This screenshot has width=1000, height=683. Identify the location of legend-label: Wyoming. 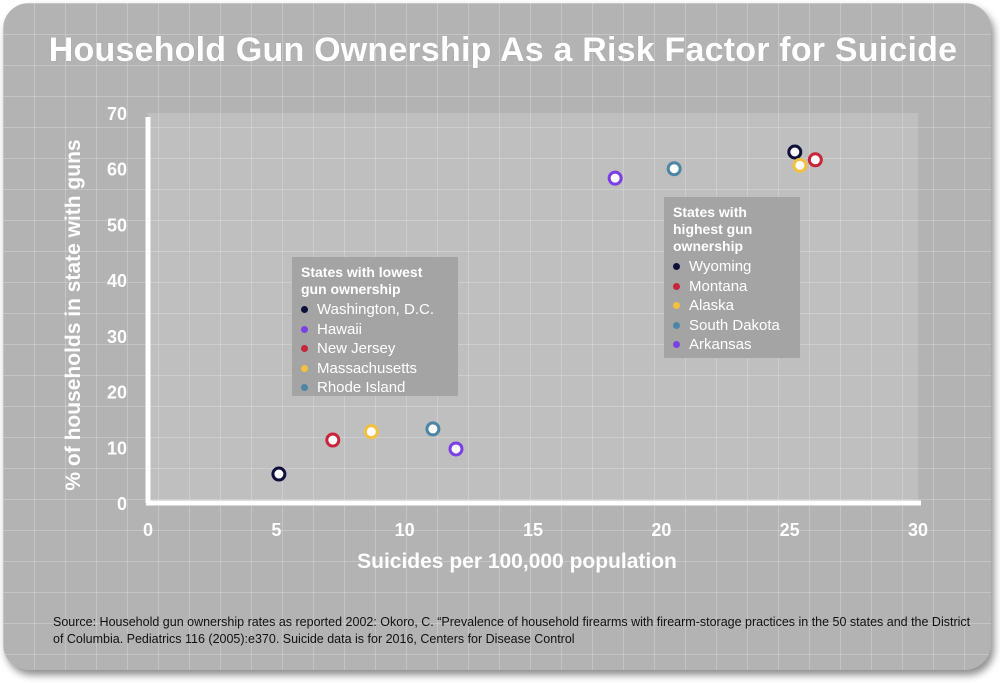
(720, 266).